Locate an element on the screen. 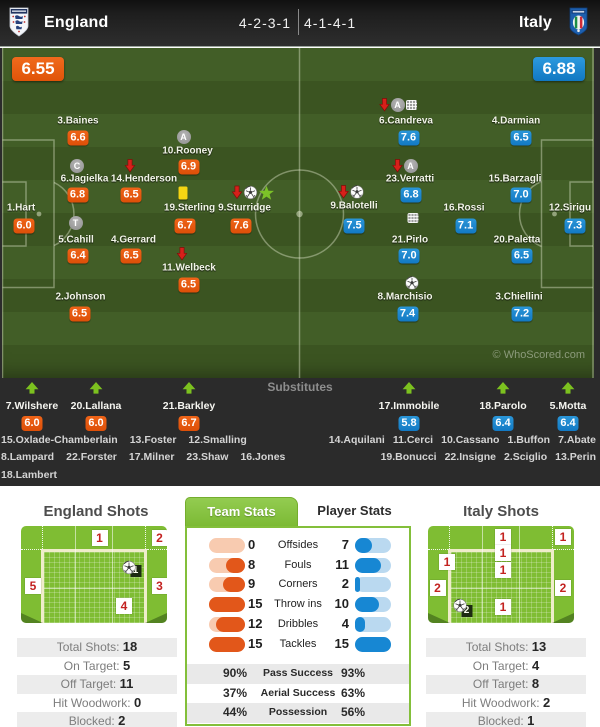 The width and height of the screenshot is (600, 727). unused-sub-name: 22.Forster is located at coordinates (91, 457).